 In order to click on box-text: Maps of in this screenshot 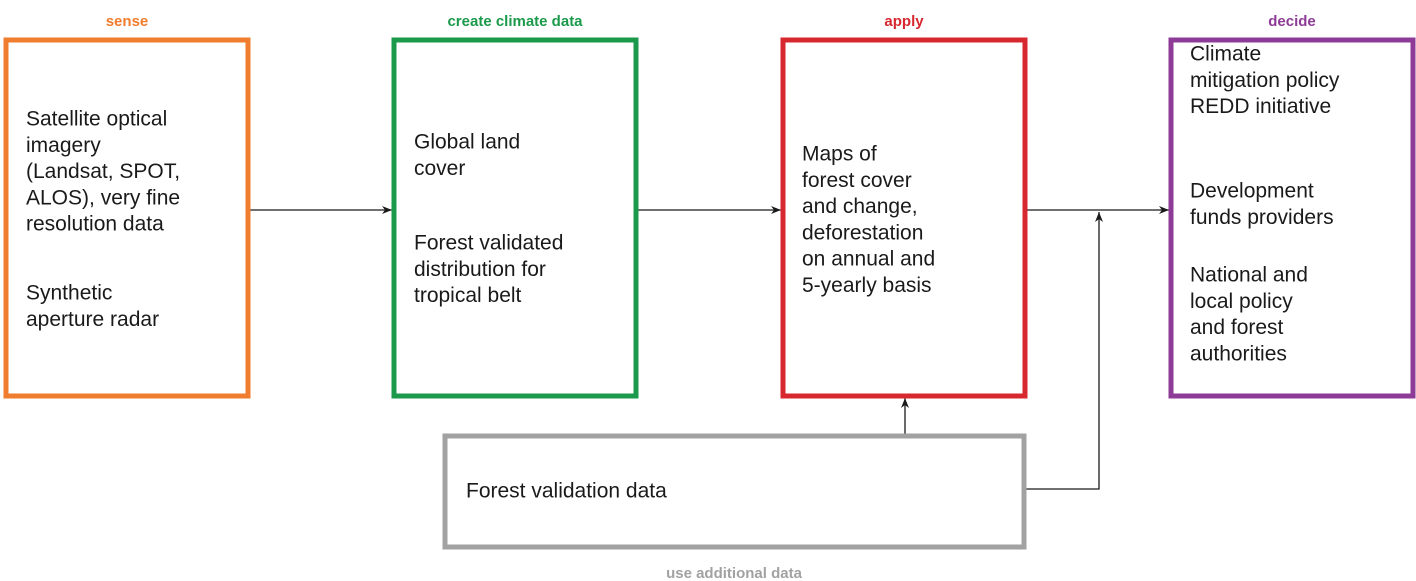, I will do `click(839, 154)`.